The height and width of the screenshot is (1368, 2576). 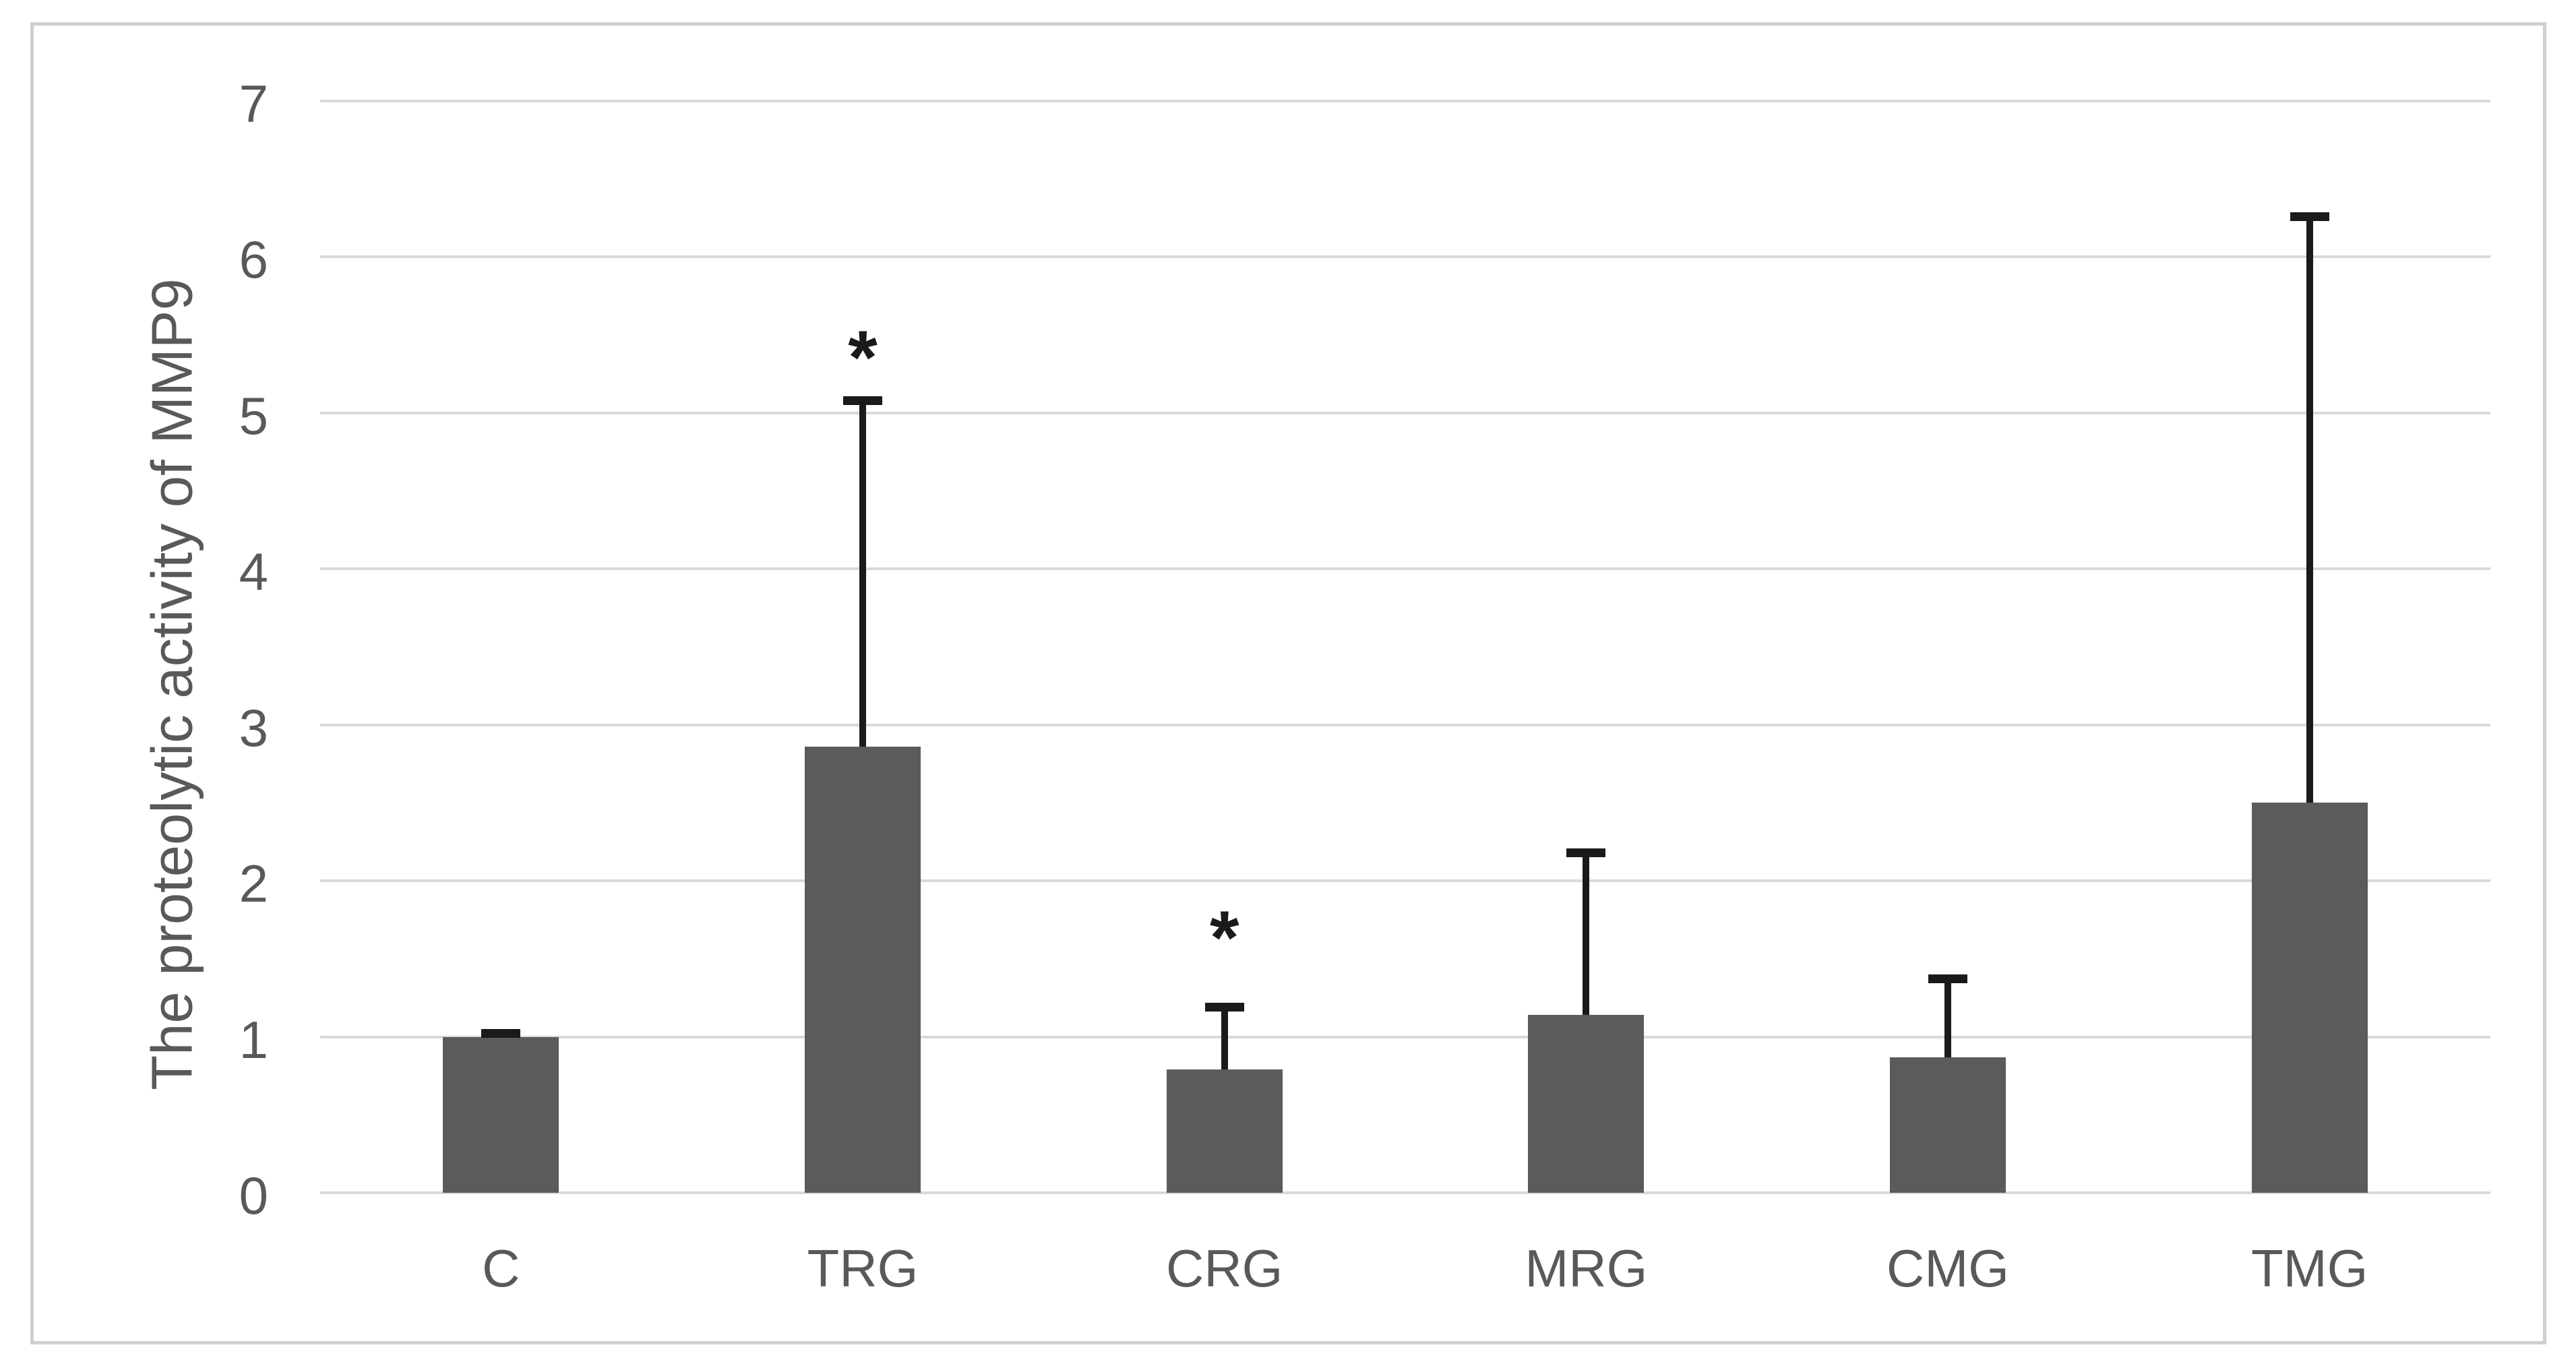 What do you see at coordinates (501, 1114) in the screenshot?
I see `bar-C` at bounding box center [501, 1114].